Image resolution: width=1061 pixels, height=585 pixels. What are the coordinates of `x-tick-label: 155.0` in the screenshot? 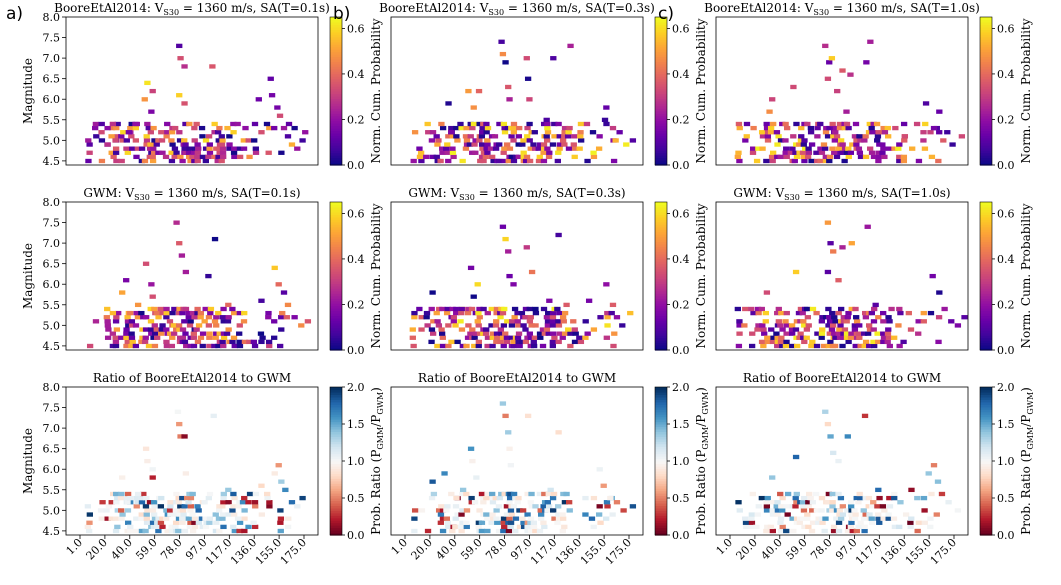 It's located at (918, 551).